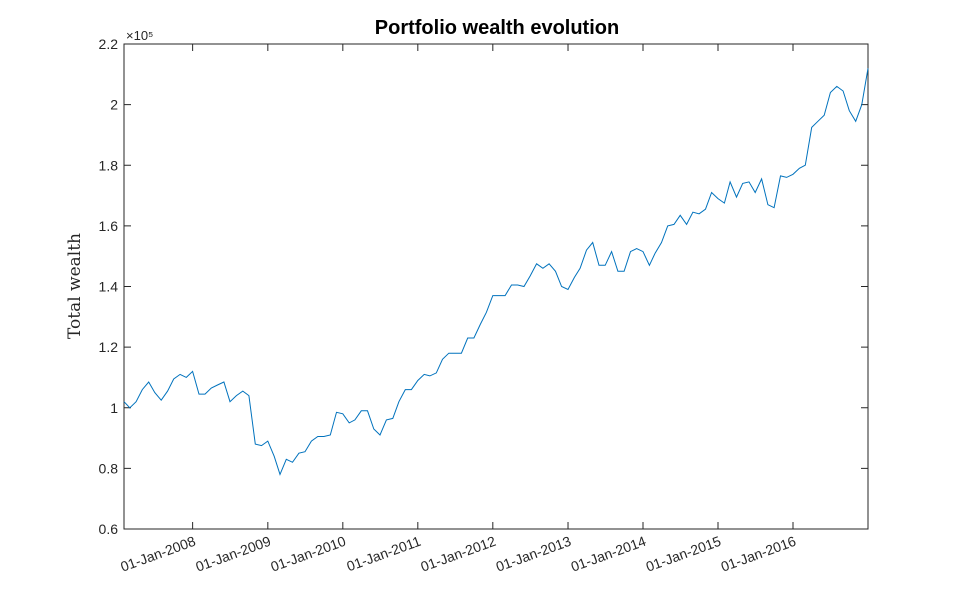 This screenshot has width=960, height=600. I want to click on y-exponent-label: ×10⁵, so click(139, 35).